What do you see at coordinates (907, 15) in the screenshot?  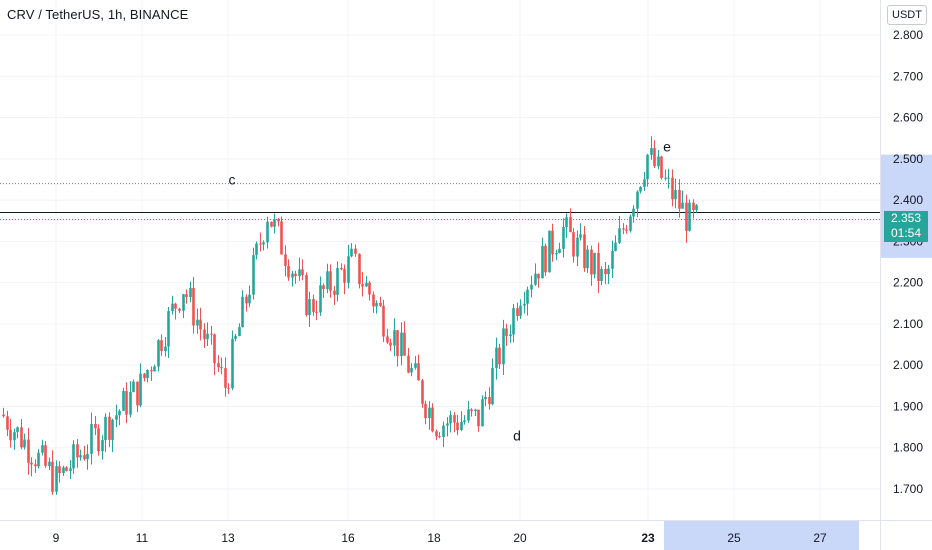 I see `currency-button: USDT` at bounding box center [907, 15].